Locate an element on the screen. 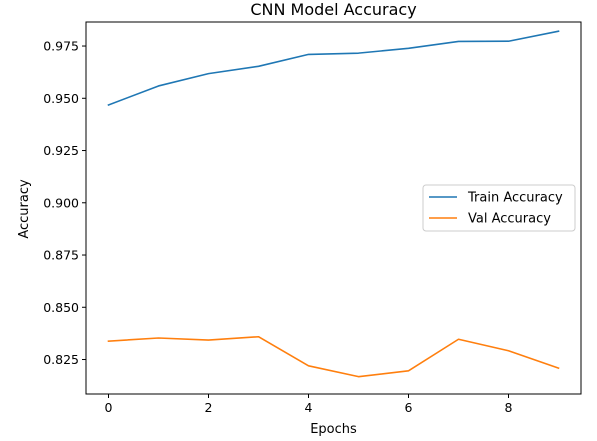 Image resolution: width=597 pixels, height=441 pixels. legend-label: Val Accuracy is located at coordinates (509, 219).